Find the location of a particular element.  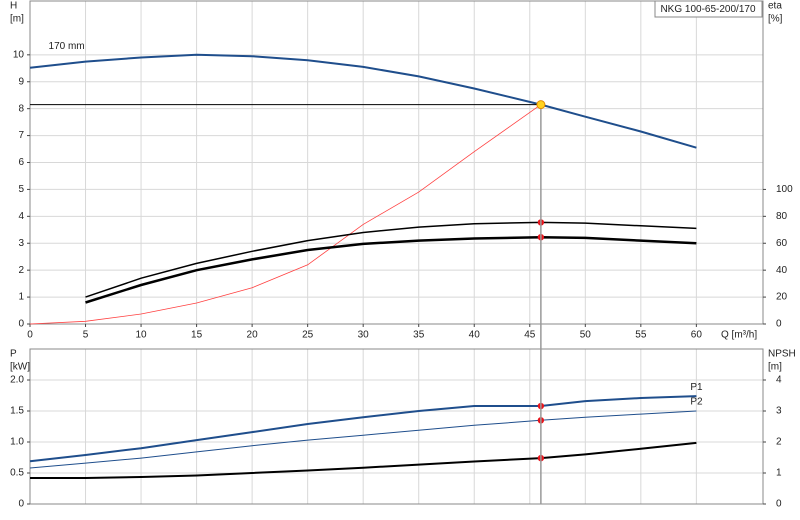

y-tick-label: 8 is located at coordinates (21, 108).